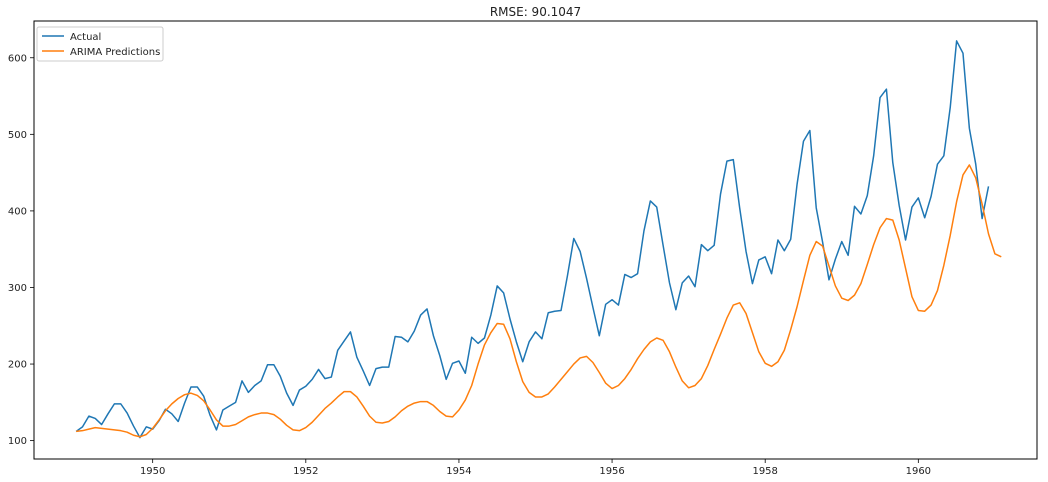  What do you see at coordinates (535, 468) in the screenshot?
I see `x-axis-ticks: 1950 1952 1954 1956 1958 1960` at bounding box center [535, 468].